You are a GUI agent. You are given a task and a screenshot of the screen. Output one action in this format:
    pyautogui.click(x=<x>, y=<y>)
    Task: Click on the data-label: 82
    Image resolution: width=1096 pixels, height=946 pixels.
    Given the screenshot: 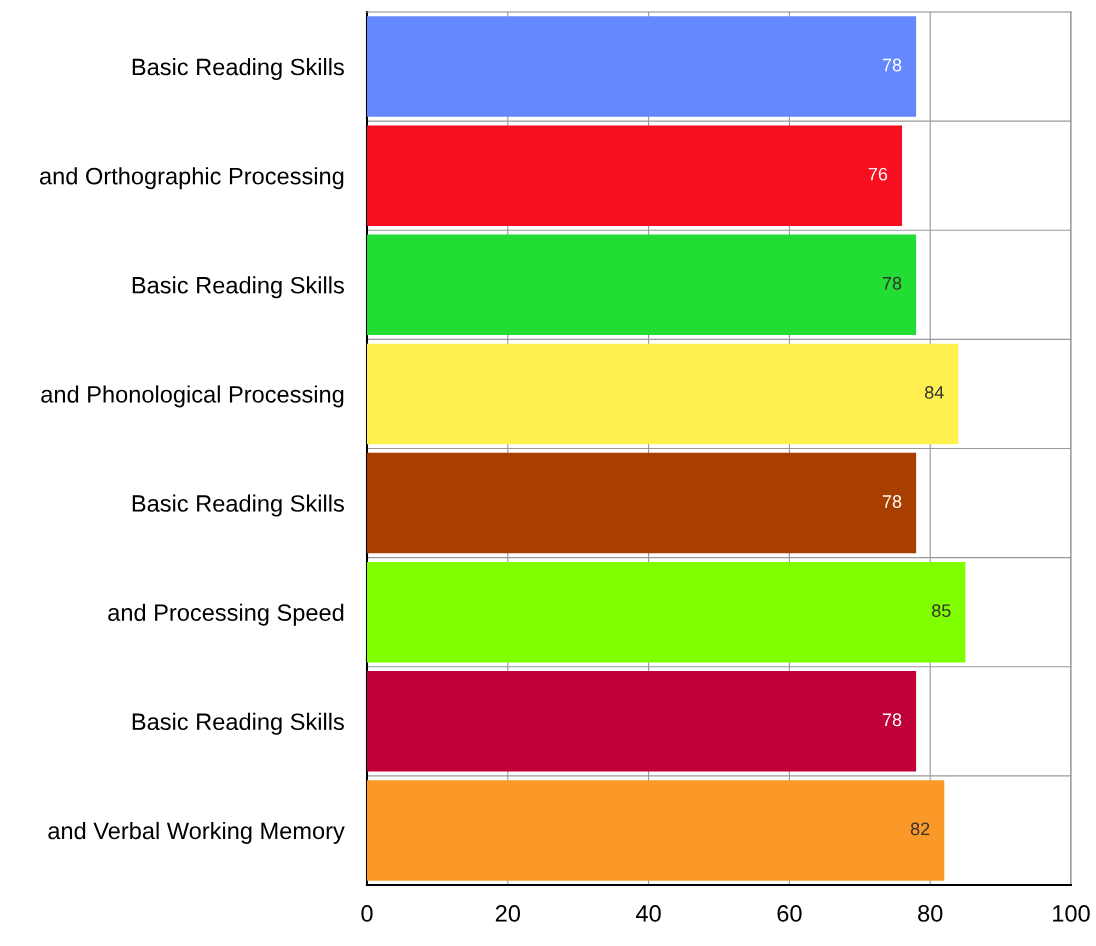 What is the action you would take?
    pyautogui.click(x=920, y=829)
    